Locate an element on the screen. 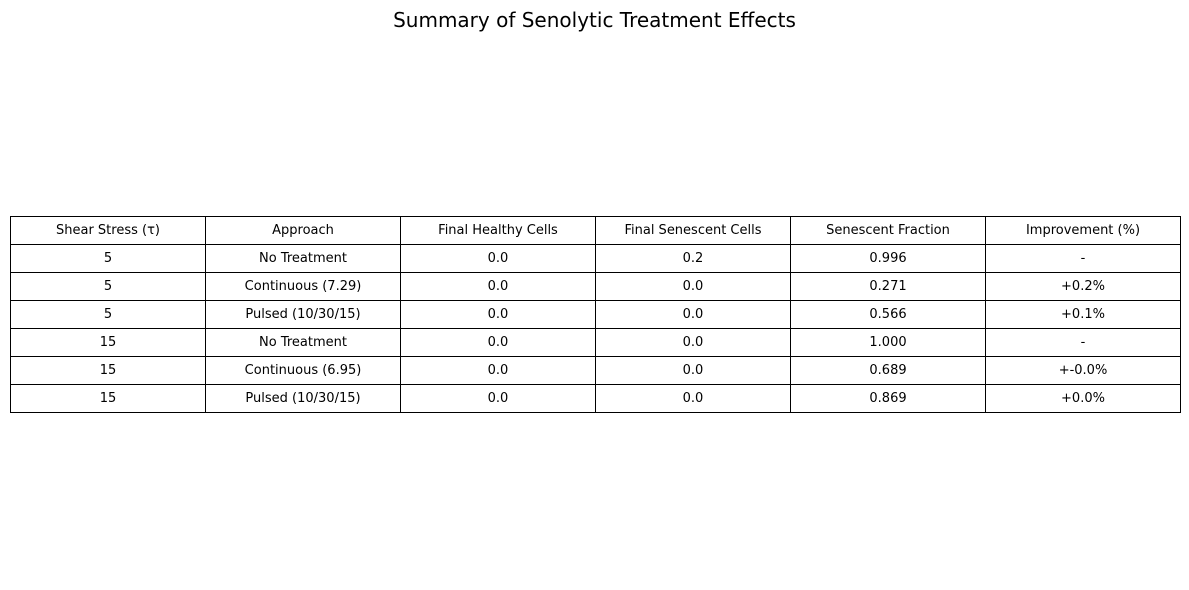 The image size is (1189, 590). header-cell-approach: Approach is located at coordinates (303, 230).